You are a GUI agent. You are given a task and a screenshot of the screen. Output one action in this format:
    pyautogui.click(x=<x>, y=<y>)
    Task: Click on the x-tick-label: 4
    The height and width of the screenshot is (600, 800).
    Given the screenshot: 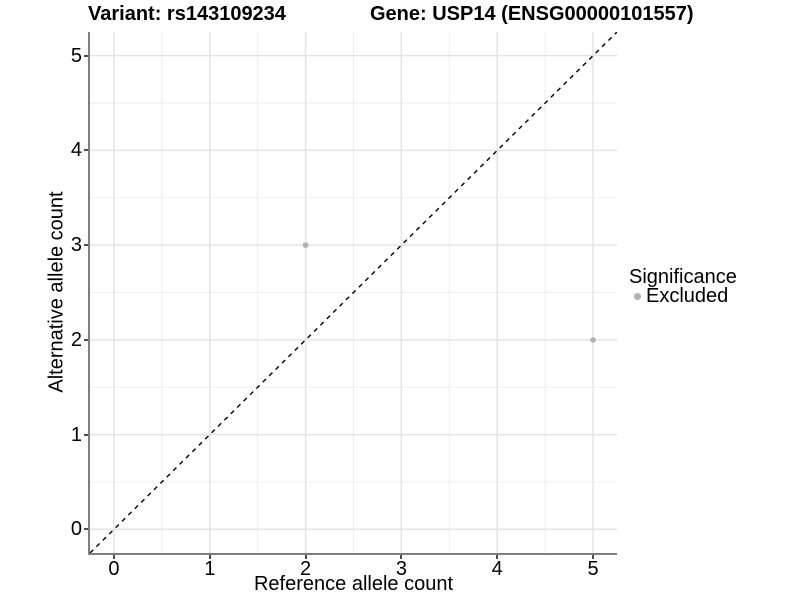 What is the action you would take?
    pyautogui.click(x=497, y=569)
    